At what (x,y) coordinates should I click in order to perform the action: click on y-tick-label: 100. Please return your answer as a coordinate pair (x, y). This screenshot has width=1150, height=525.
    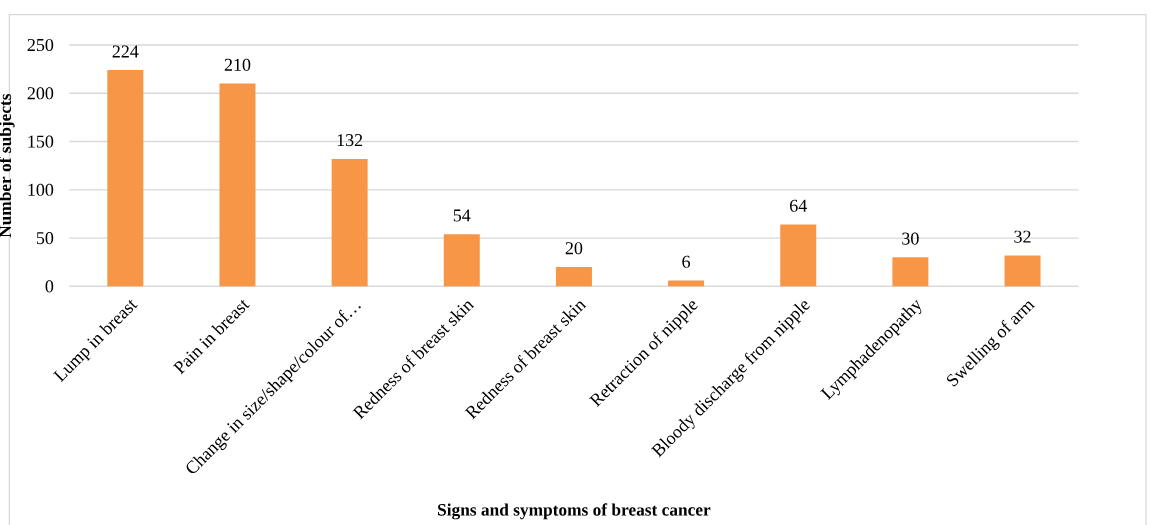
    Looking at the image, I should click on (41, 189).